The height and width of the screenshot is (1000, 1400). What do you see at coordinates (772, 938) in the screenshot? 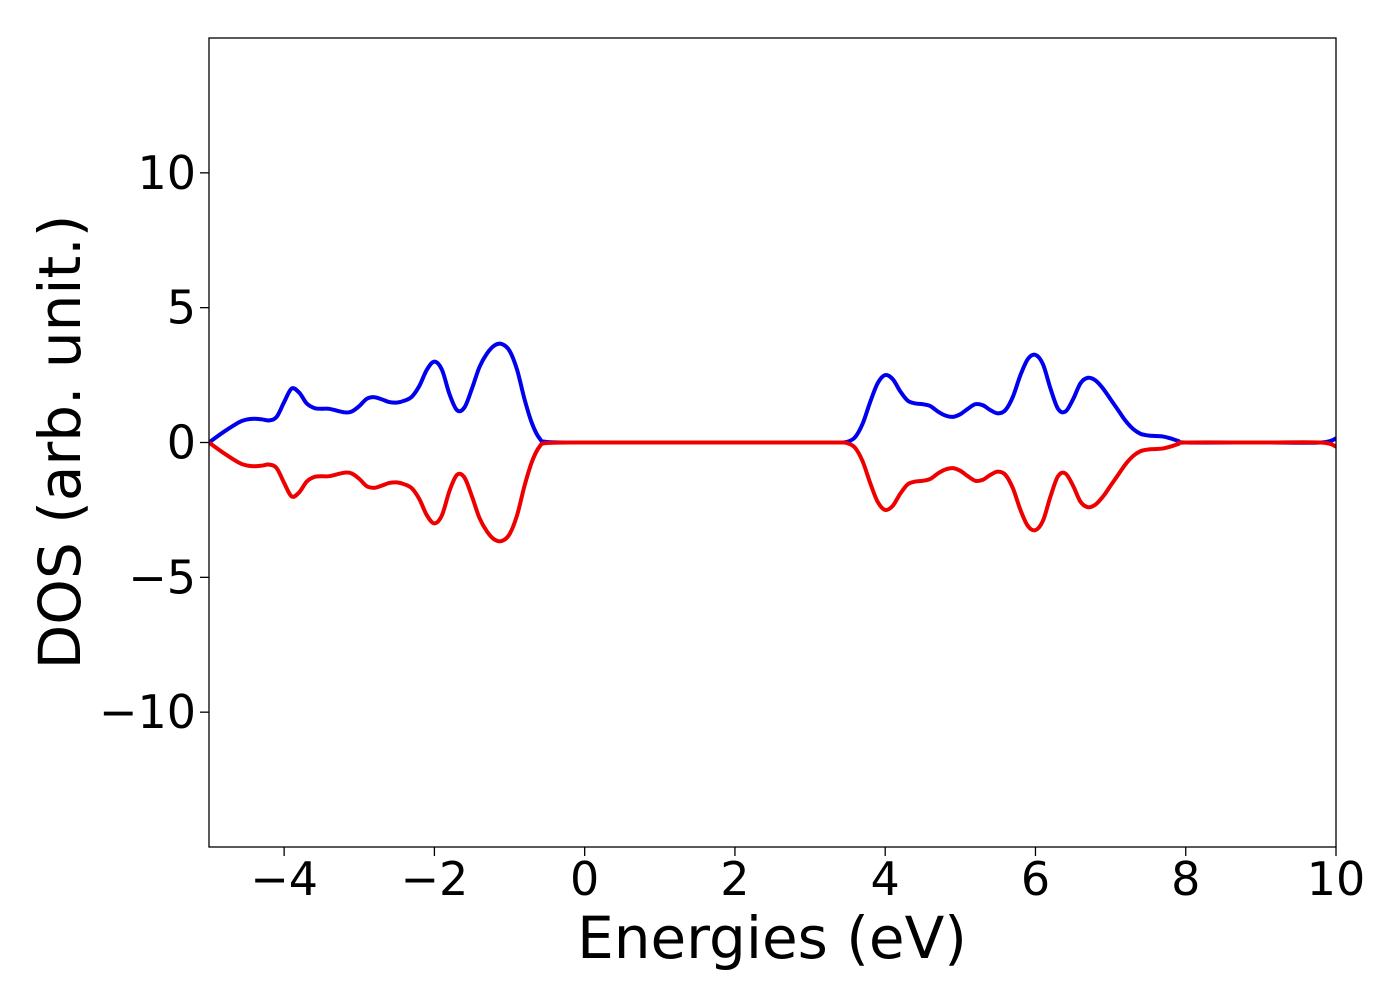
I see `x-axis-label: Energies (eV)` at bounding box center [772, 938].